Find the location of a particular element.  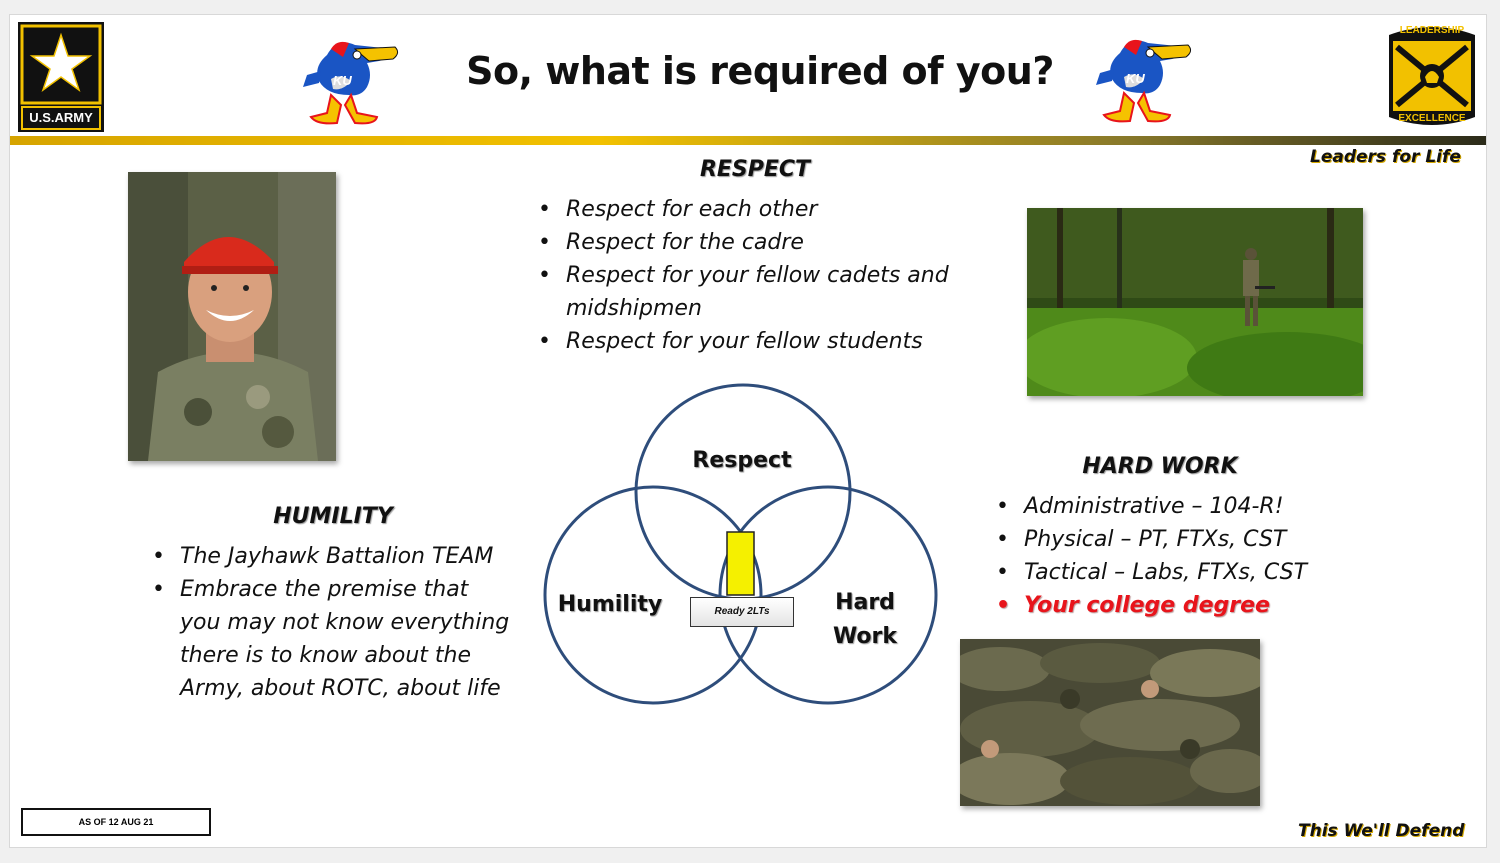

respect-heading: RESPECT is located at coordinates (755, 169).